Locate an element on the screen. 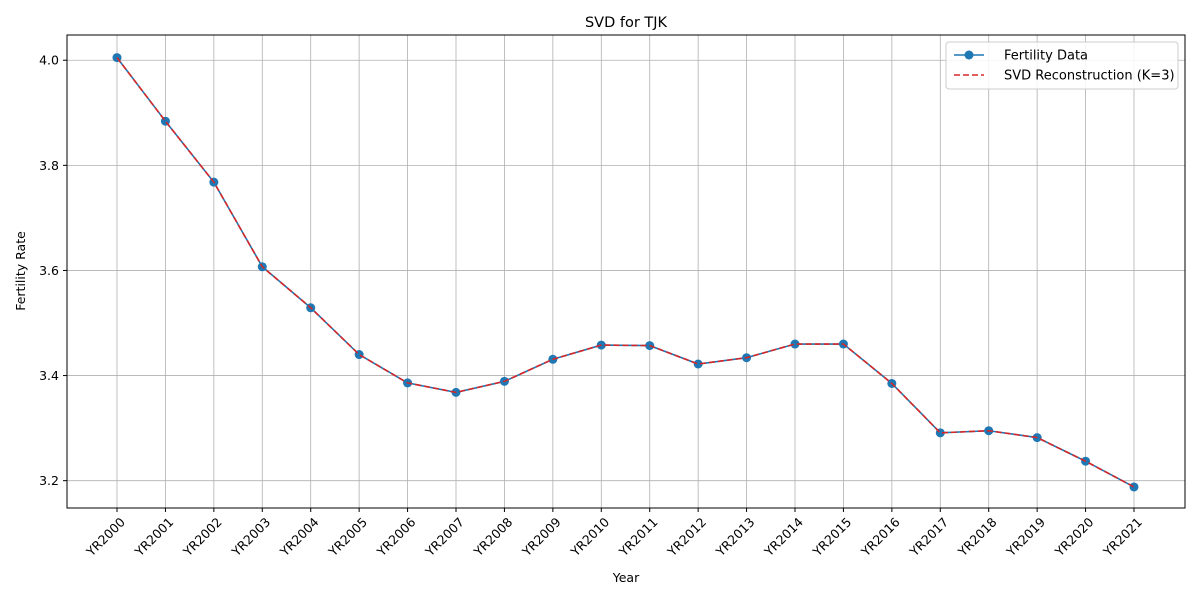 The image size is (1200, 600). legend-box is located at coordinates (1062, 65).